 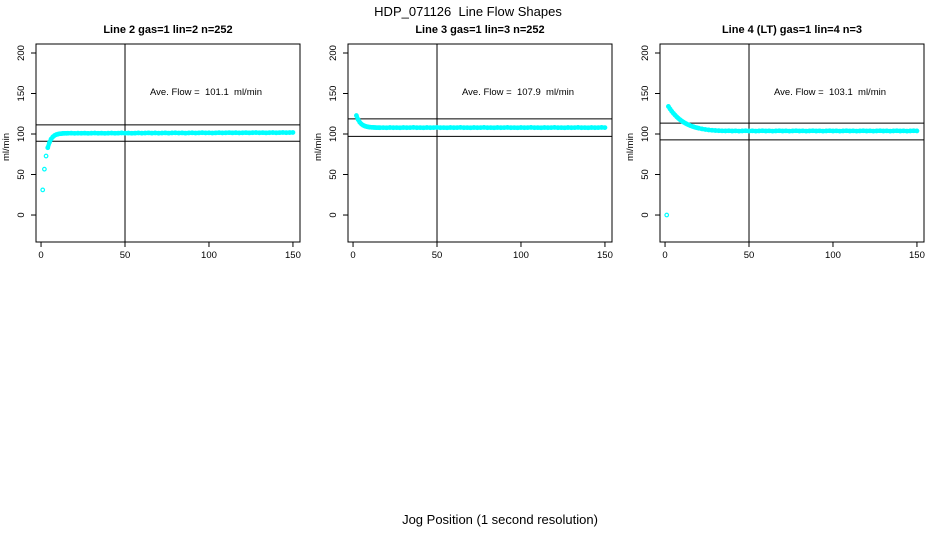 I want to click on ave-flow-annotation-line4: Ave. Flow = 103.1 ml/min, so click(x=830, y=92).